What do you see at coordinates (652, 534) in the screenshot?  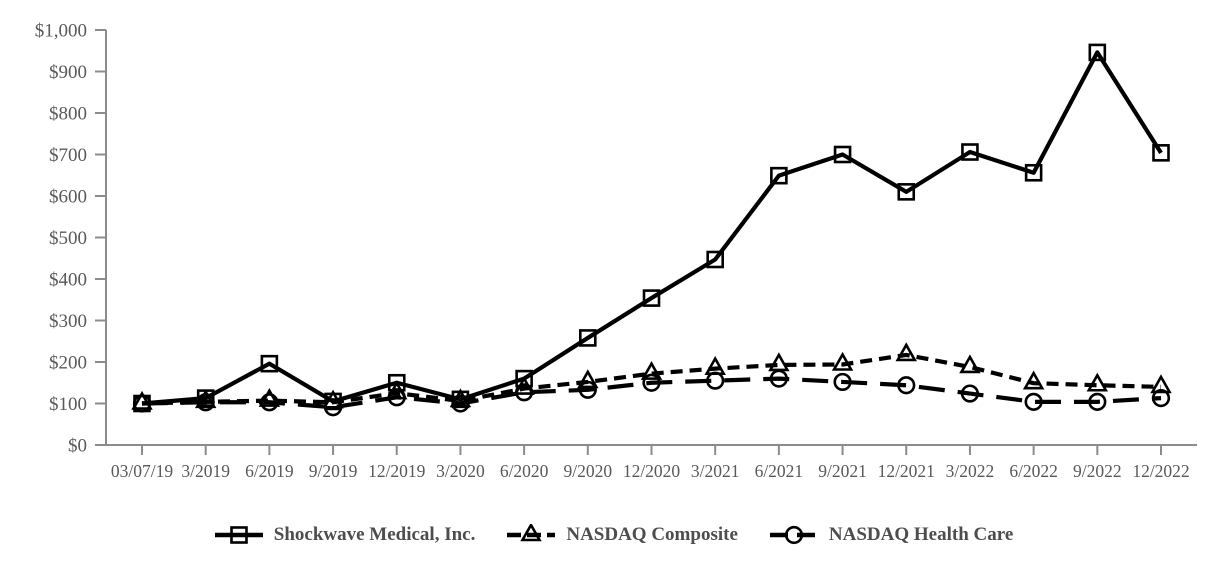 I see `legend-label: NASDAQ Composite` at bounding box center [652, 534].